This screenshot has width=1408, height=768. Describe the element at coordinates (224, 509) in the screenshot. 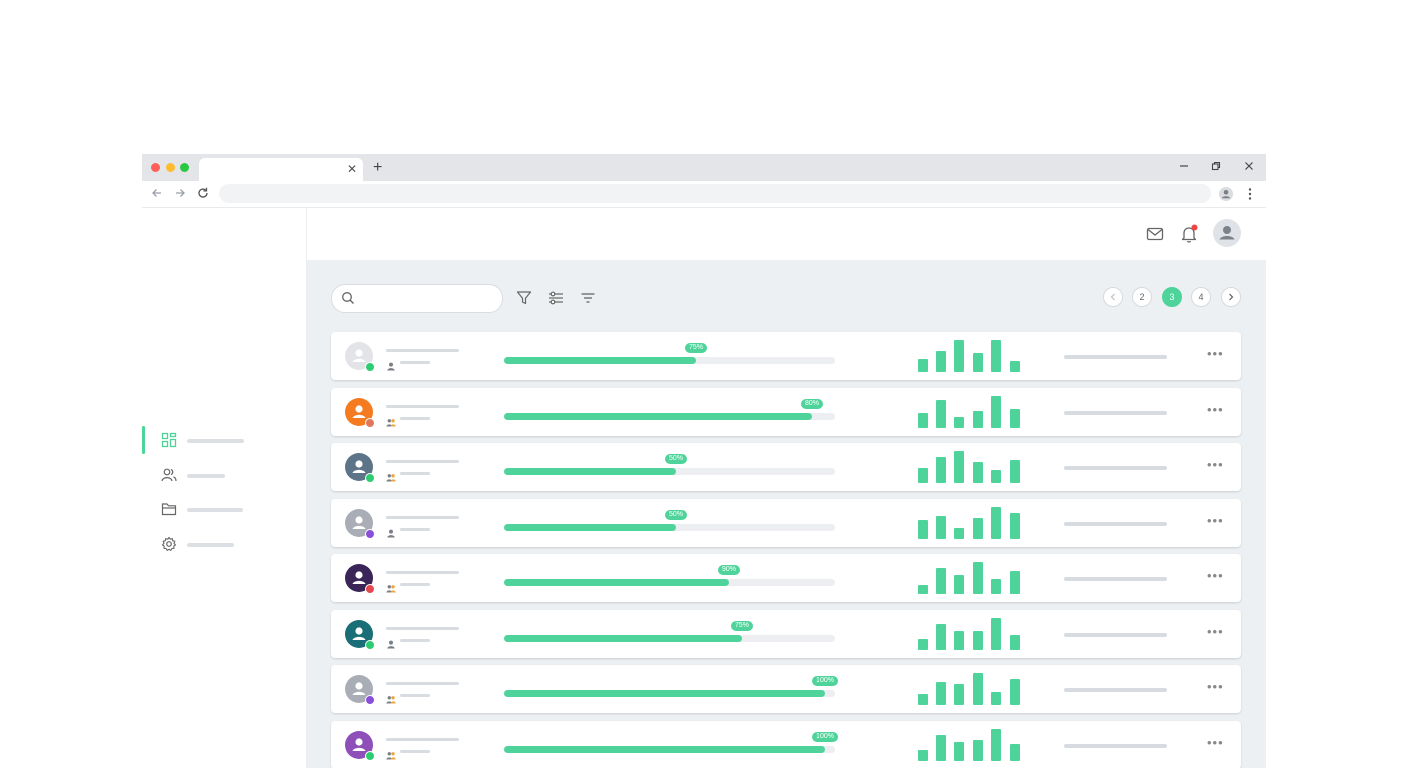

I see `sidebar-item-folders` at that location.